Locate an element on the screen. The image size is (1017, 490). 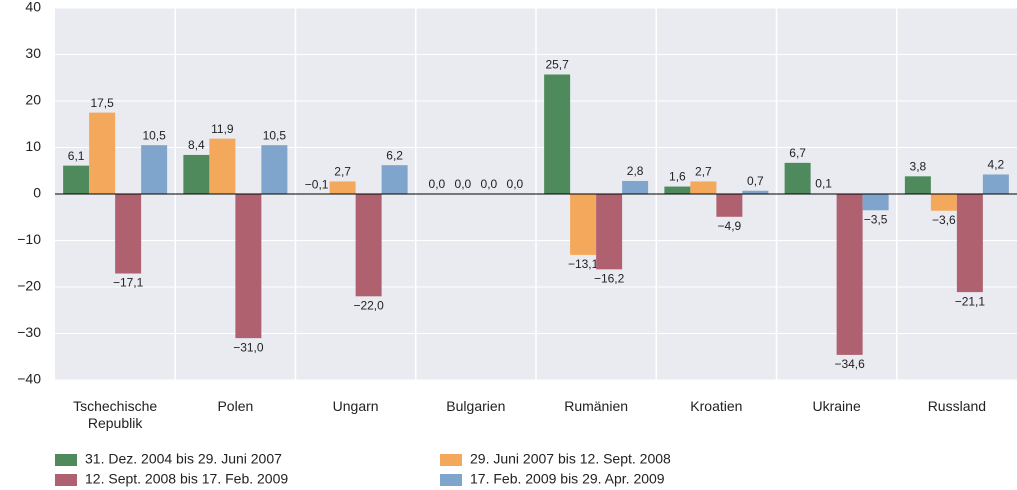
data-label: 0,7 is located at coordinates (755, 181).